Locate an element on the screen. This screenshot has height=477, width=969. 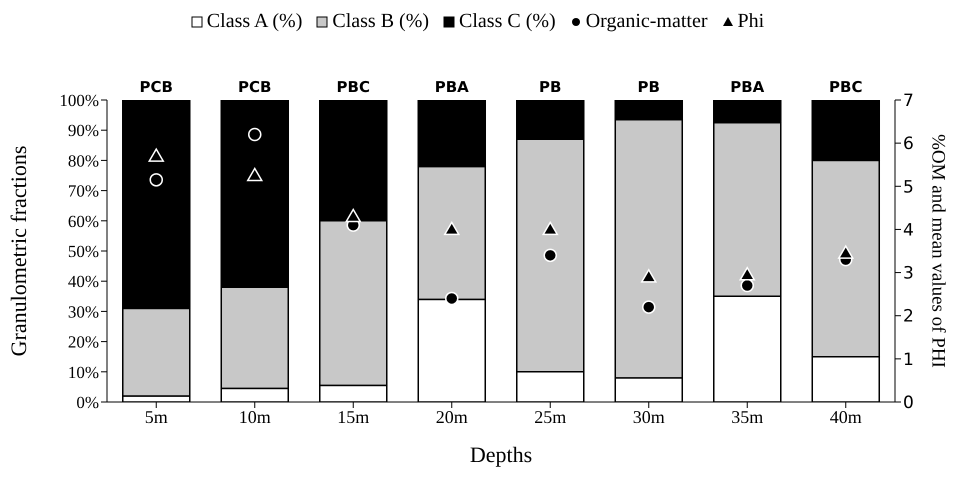
y-tick-label: 50% is located at coordinates (83, 252).